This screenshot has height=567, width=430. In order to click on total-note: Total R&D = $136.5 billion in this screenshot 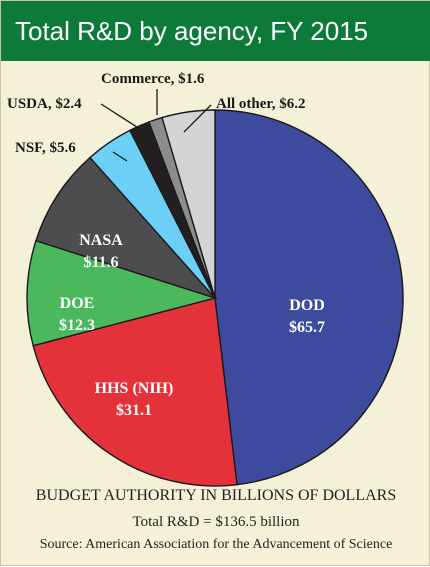, I will do `click(216, 522)`.